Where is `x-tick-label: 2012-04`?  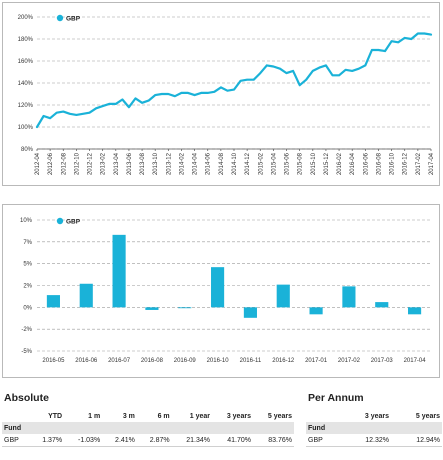
x-tick-label: 2012-04 is located at coordinates (38, 163).